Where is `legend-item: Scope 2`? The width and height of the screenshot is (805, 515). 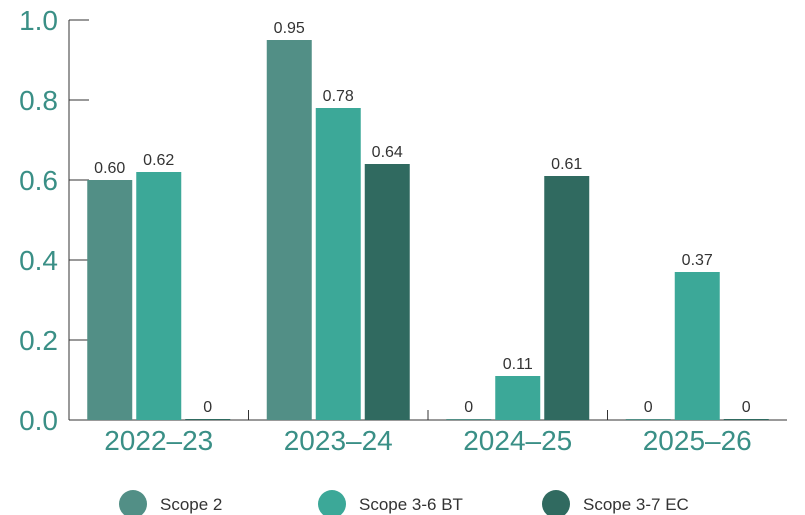 legend-item: Scope 2 is located at coordinates (170, 502).